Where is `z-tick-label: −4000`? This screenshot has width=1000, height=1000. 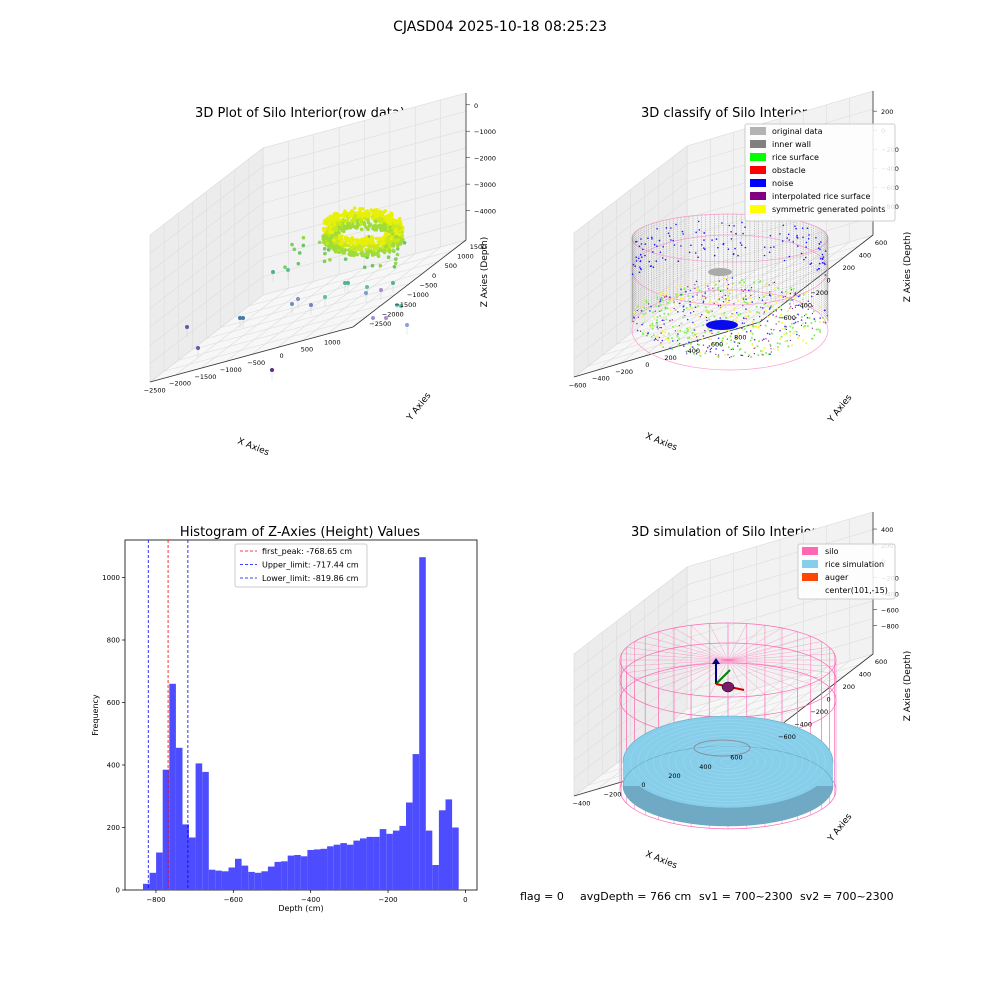 z-tick-label: −4000 is located at coordinates (485, 212).